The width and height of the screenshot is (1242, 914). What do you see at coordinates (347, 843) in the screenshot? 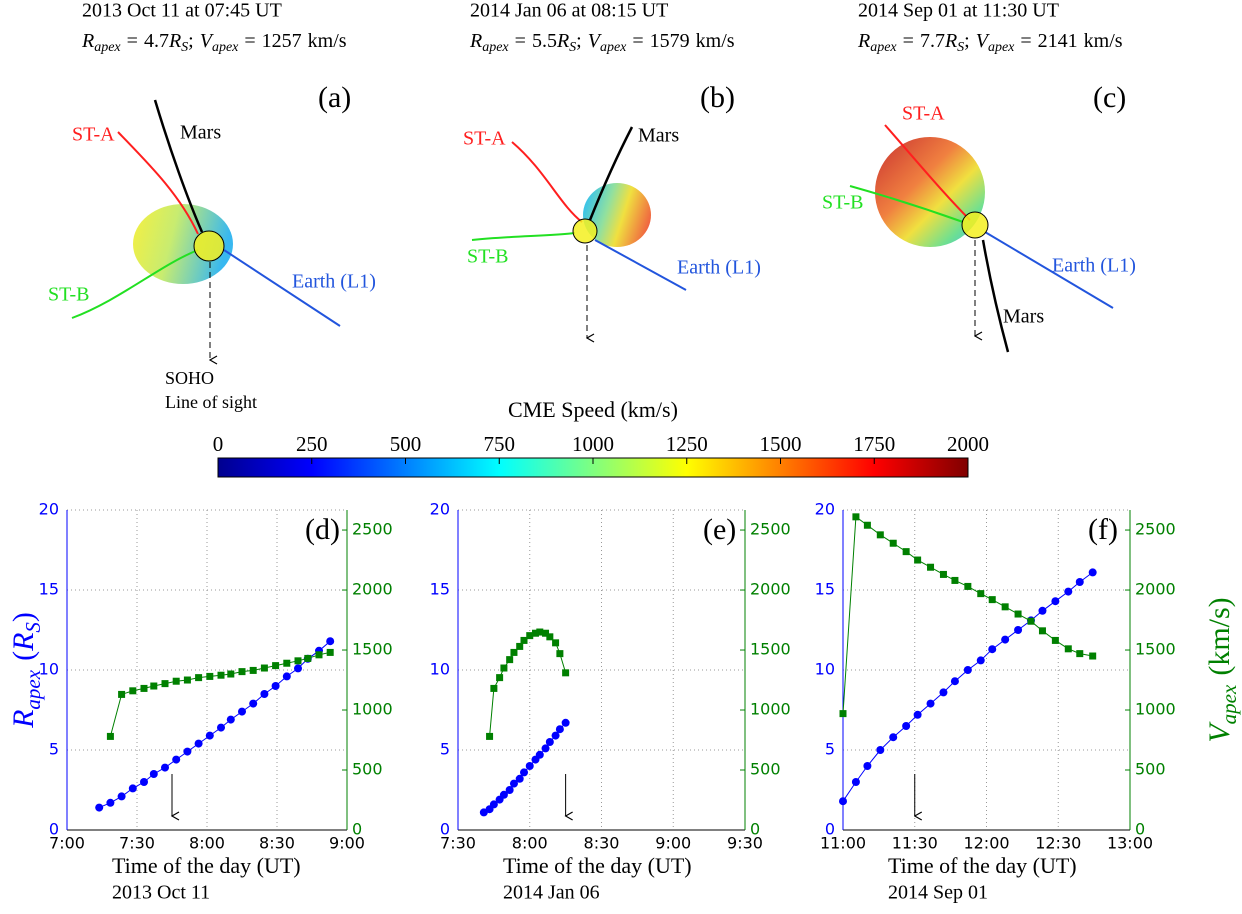
I see `x-tick-label: 9:00` at bounding box center [347, 843].